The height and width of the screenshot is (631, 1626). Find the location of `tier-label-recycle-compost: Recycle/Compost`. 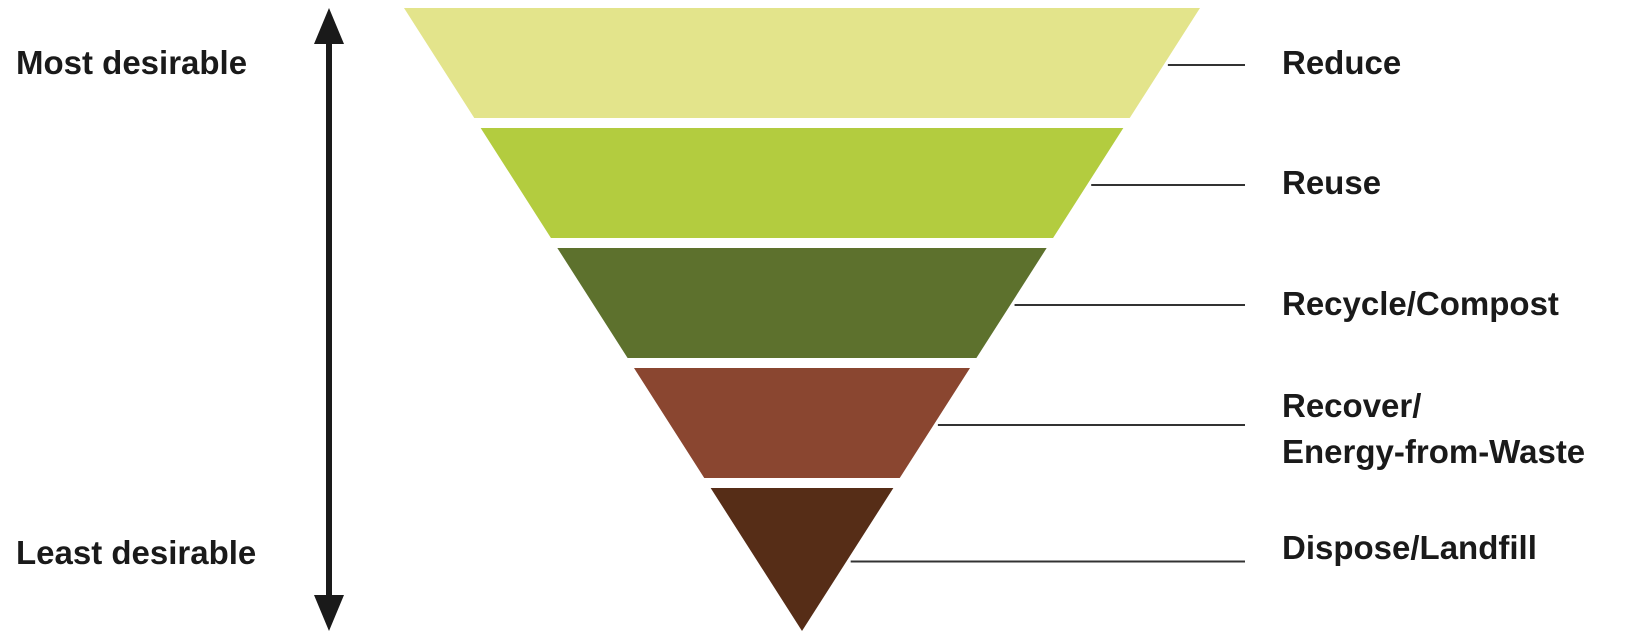

tier-label-recycle-compost: Recycle/Compost is located at coordinates (1420, 304).